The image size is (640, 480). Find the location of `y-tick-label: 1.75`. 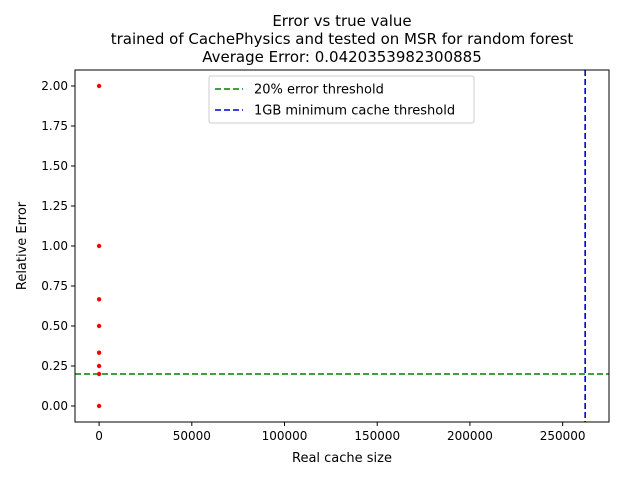

y-tick-label: 1.75 is located at coordinates (54, 126).